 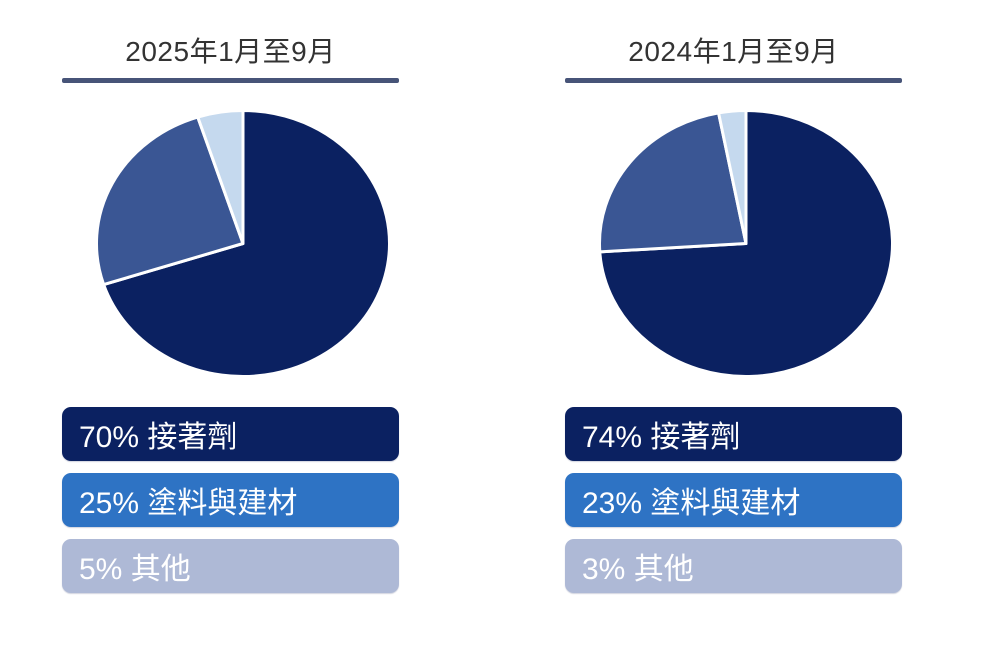 I want to click on legend-2024: 74% 接著劑 23% 塗料與建材 3% 其他, so click(x=733, y=500).